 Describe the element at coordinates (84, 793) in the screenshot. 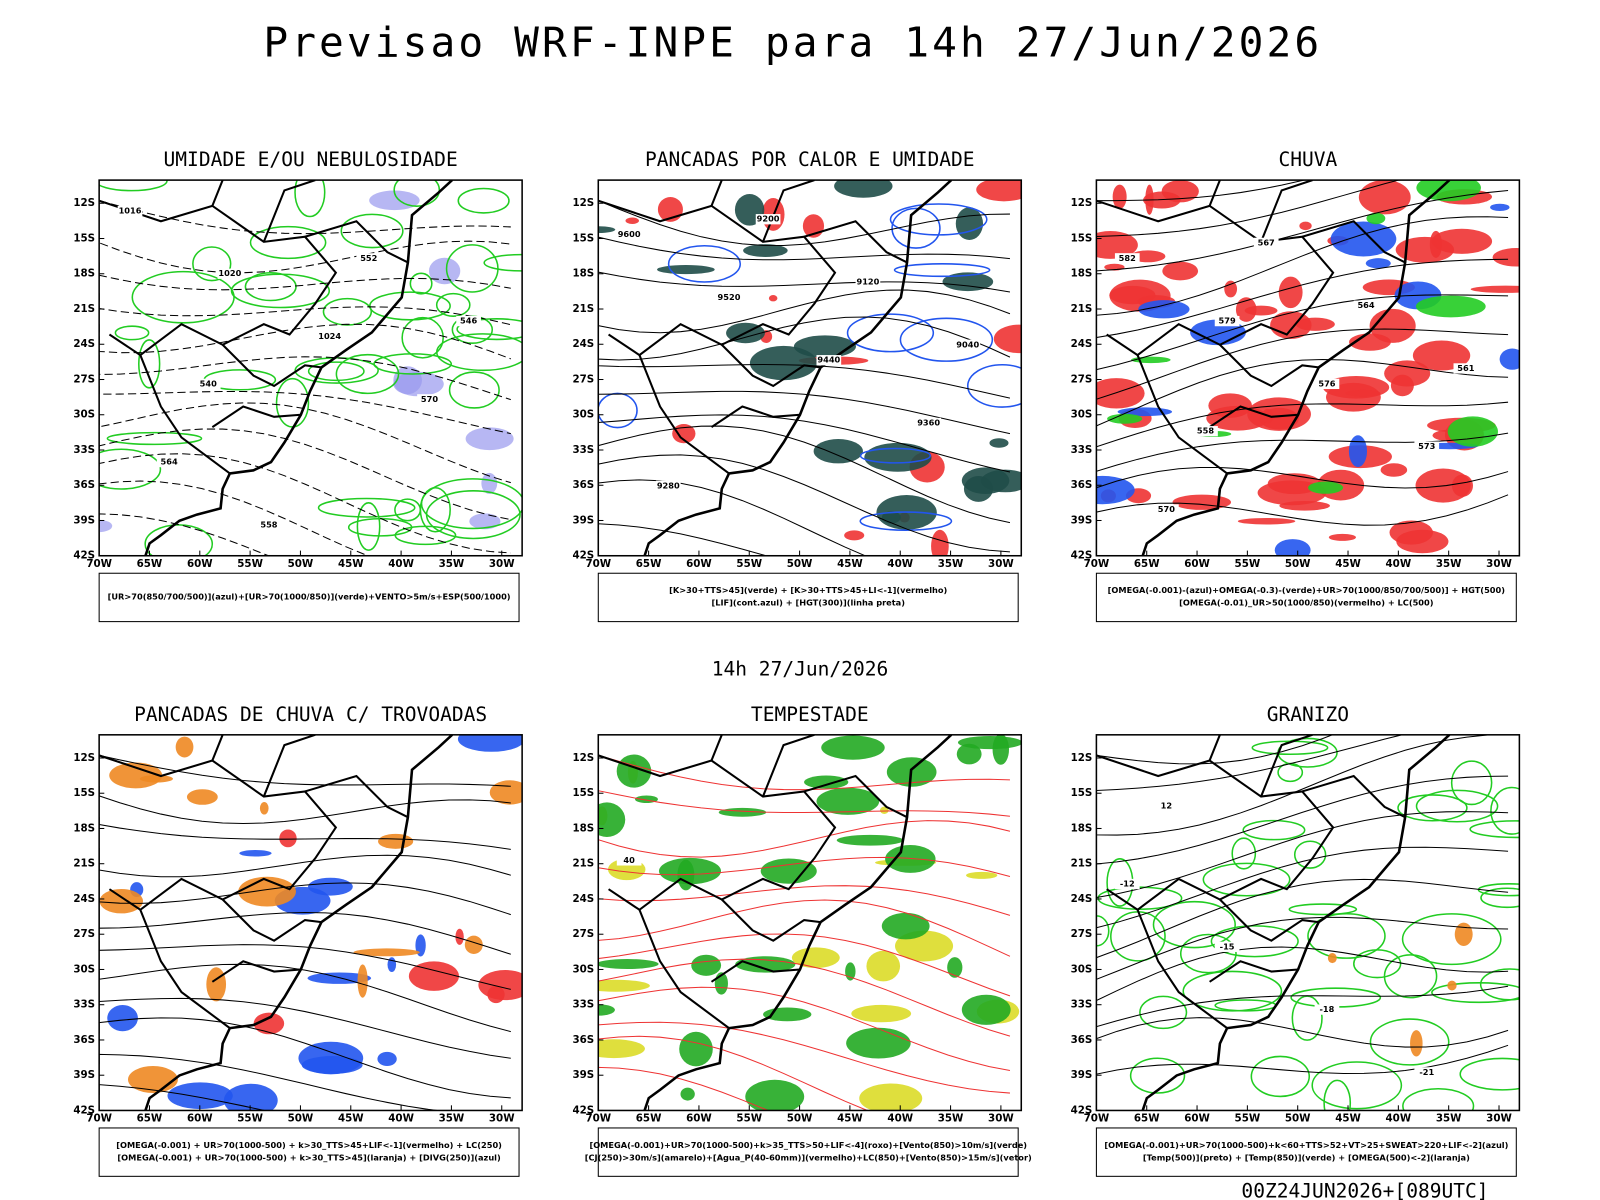

I see `lat-label: 15S` at that location.